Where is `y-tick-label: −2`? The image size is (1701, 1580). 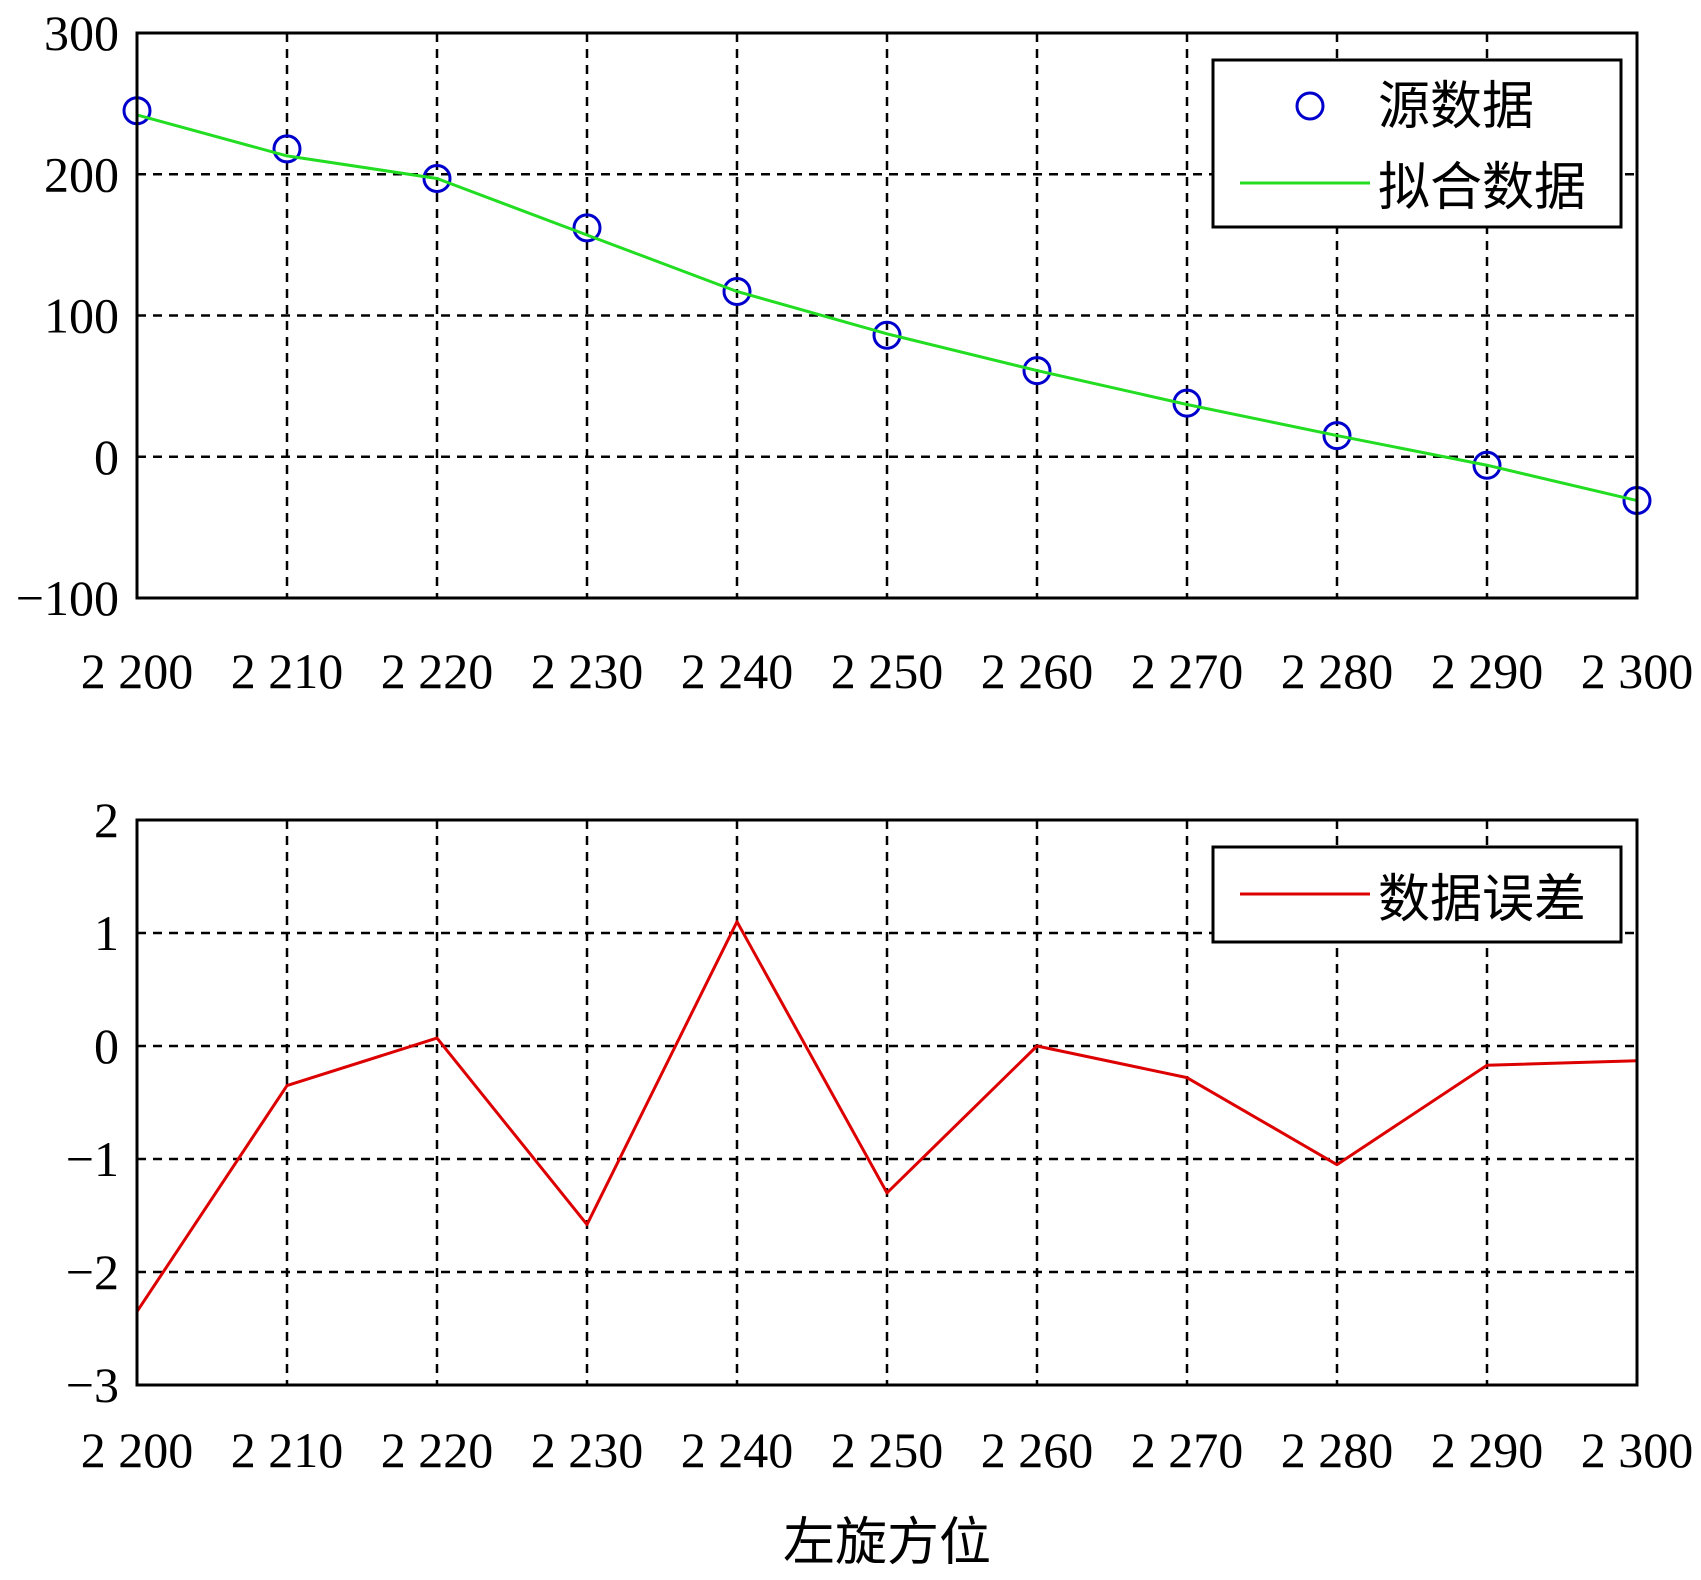 y-tick-label: −2 is located at coordinates (92, 1272).